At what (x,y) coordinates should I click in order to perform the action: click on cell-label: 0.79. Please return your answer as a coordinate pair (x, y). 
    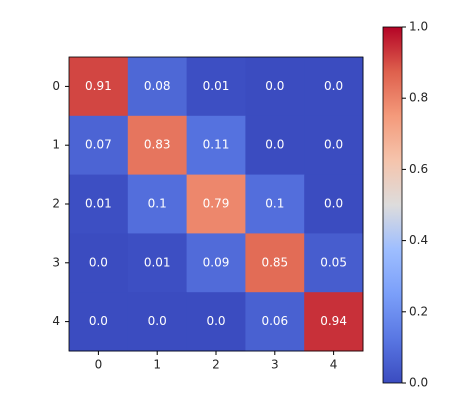
    Looking at the image, I should click on (216, 204).